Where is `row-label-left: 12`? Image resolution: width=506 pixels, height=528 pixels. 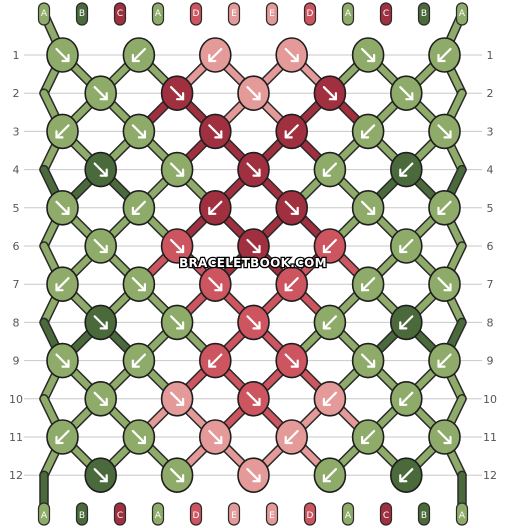 row-label-left: 12 is located at coordinates (16, 475).